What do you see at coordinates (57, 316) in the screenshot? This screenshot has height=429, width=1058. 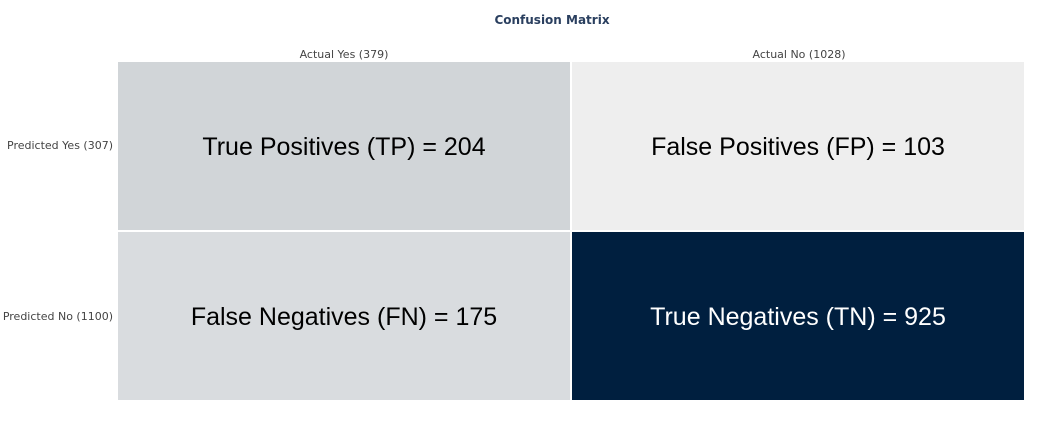 I see `row-label-predicted-no: Predicted No (1100)` at bounding box center [57, 316].